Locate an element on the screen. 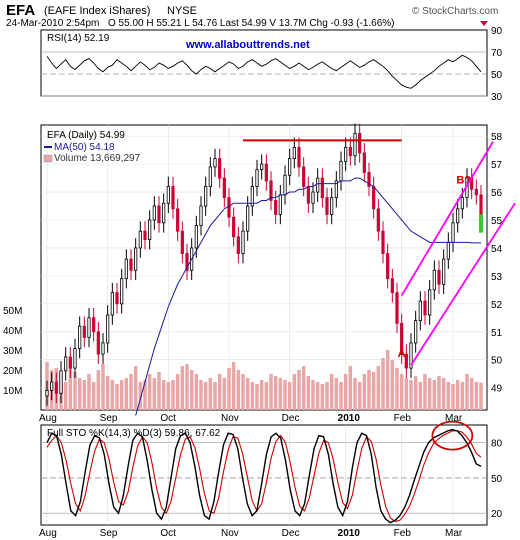 The width and height of the screenshot is (520, 540). sto-x-label: Sep is located at coordinates (109, 533).